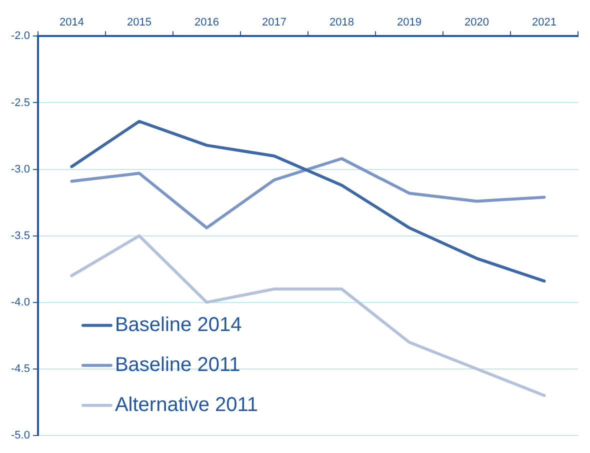 The height and width of the screenshot is (453, 590). Describe the element at coordinates (178, 325) in the screenshot. I see `legend-label: Baseline 2014` at that location.